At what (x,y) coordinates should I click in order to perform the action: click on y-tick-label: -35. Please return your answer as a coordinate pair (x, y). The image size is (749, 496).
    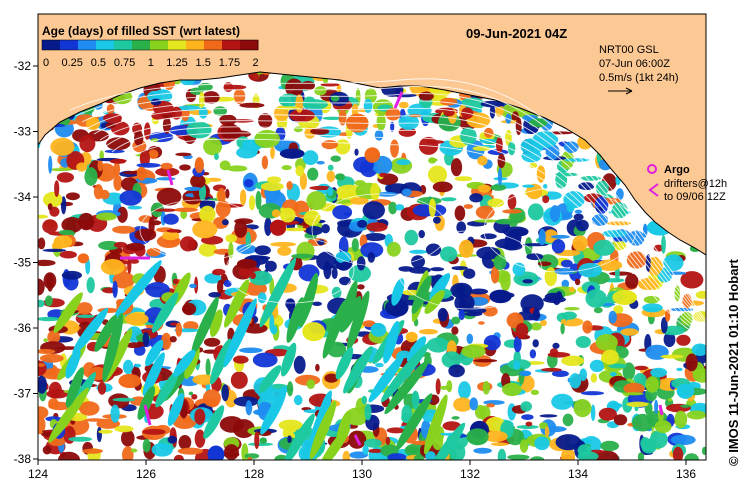
    Looking at the image, I should click on (23, 263).